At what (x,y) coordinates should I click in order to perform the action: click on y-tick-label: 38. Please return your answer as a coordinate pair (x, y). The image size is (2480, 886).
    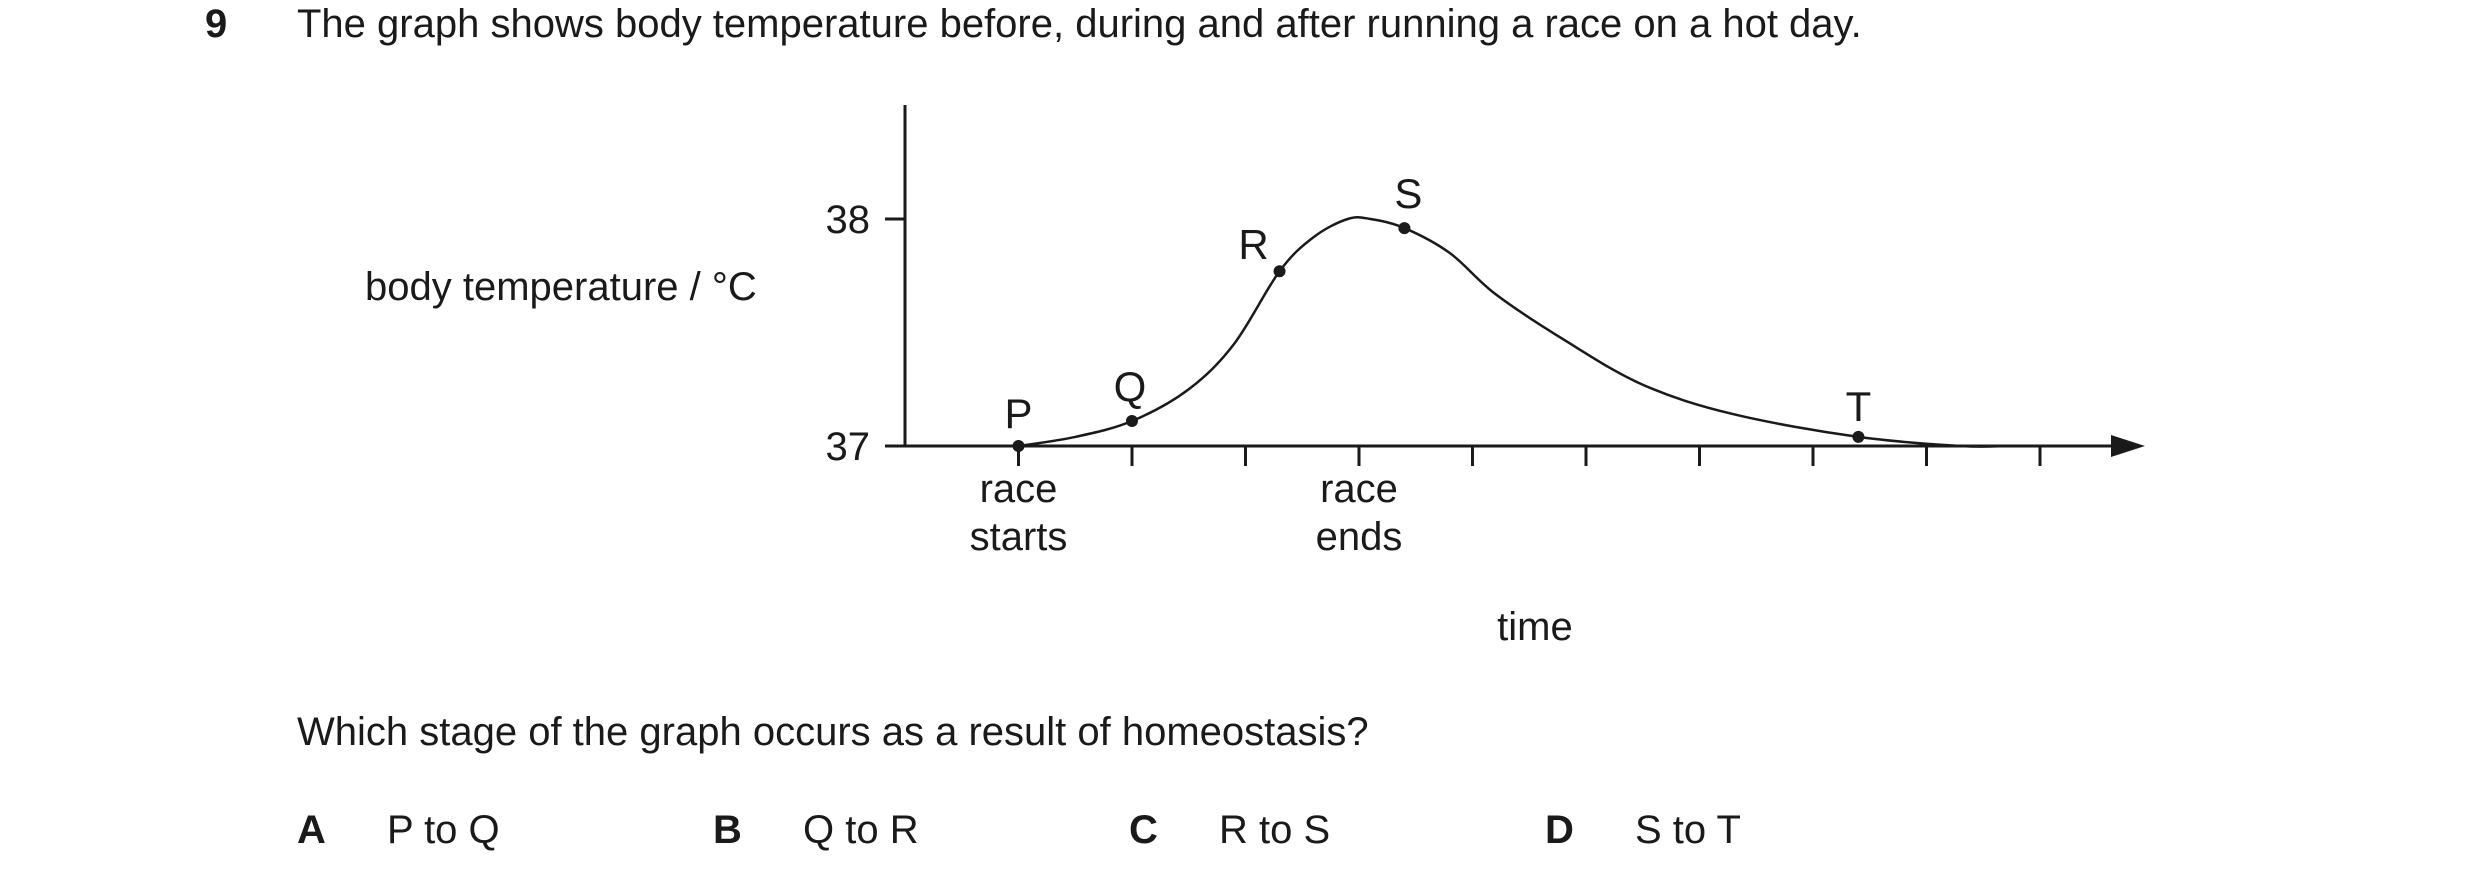
    Looking at the image, I should click on (848, 220).